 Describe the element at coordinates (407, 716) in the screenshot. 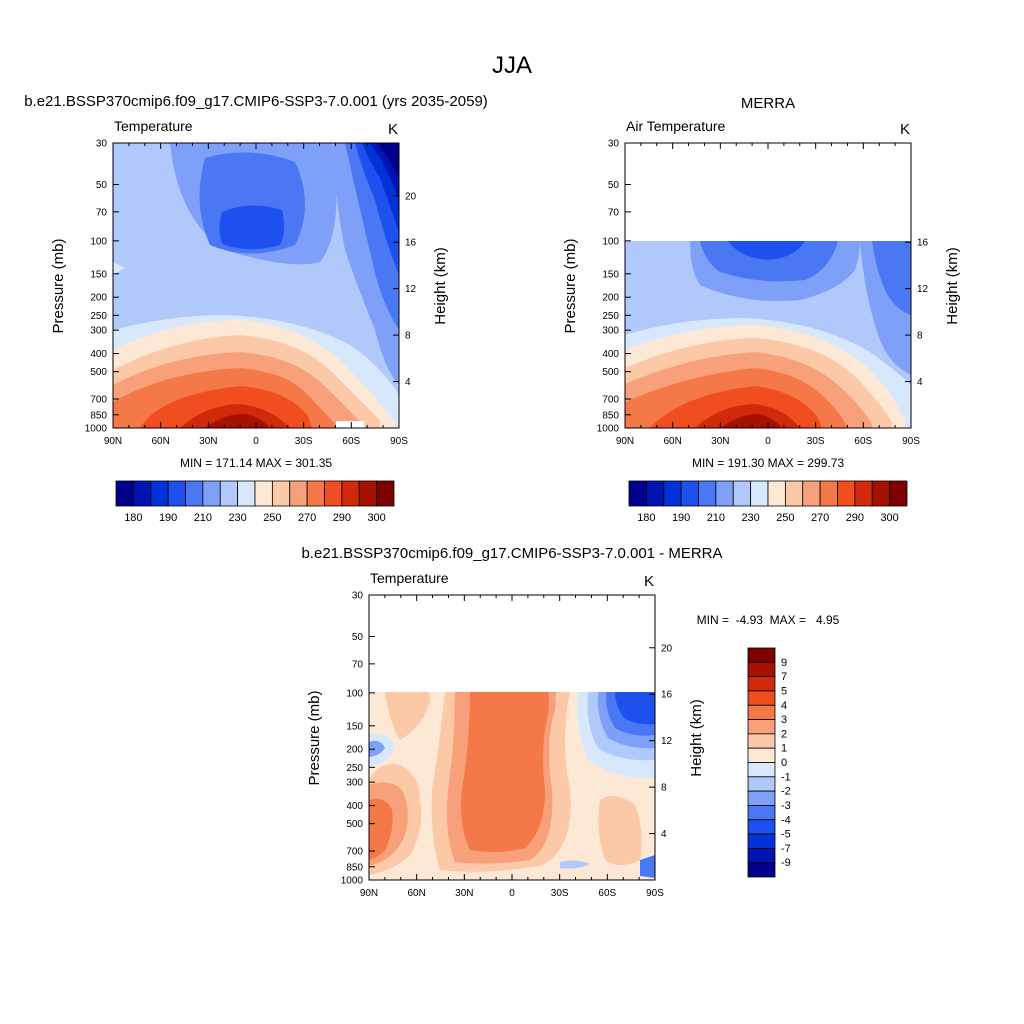

I see `contour-fill-1-north` at that location.